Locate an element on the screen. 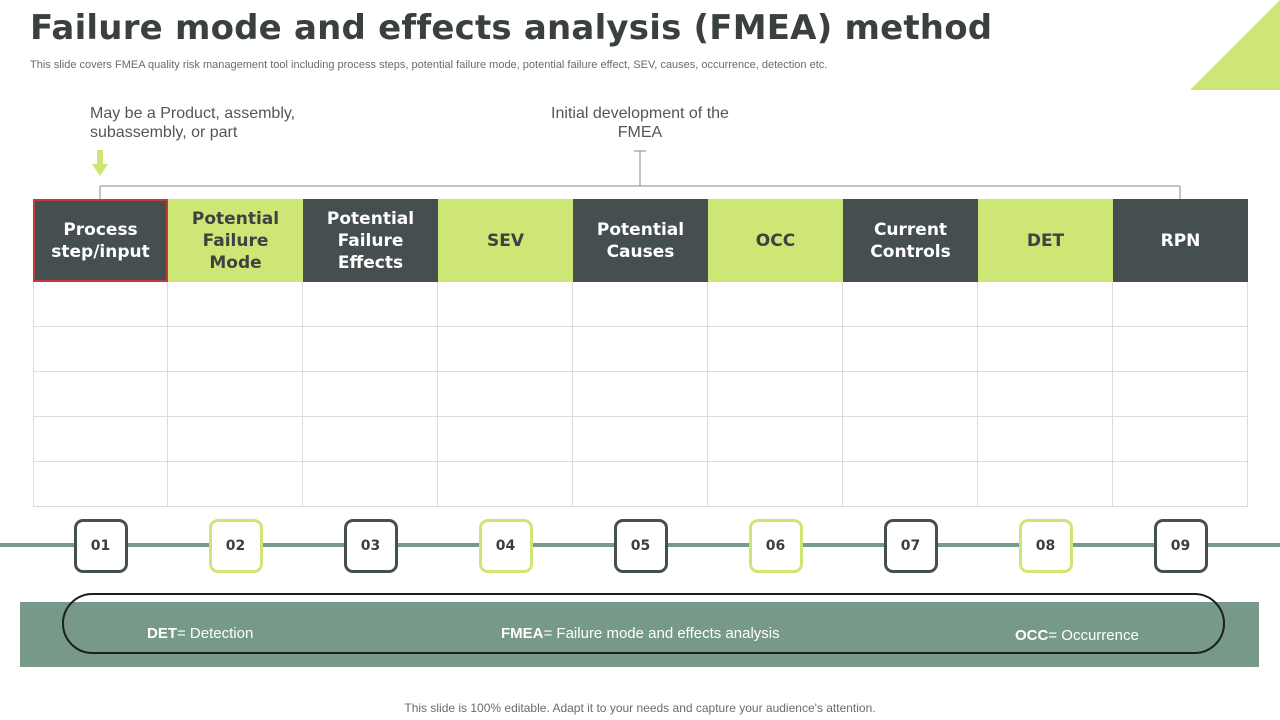  column-header: SEV is located at coordinates (505, 240).